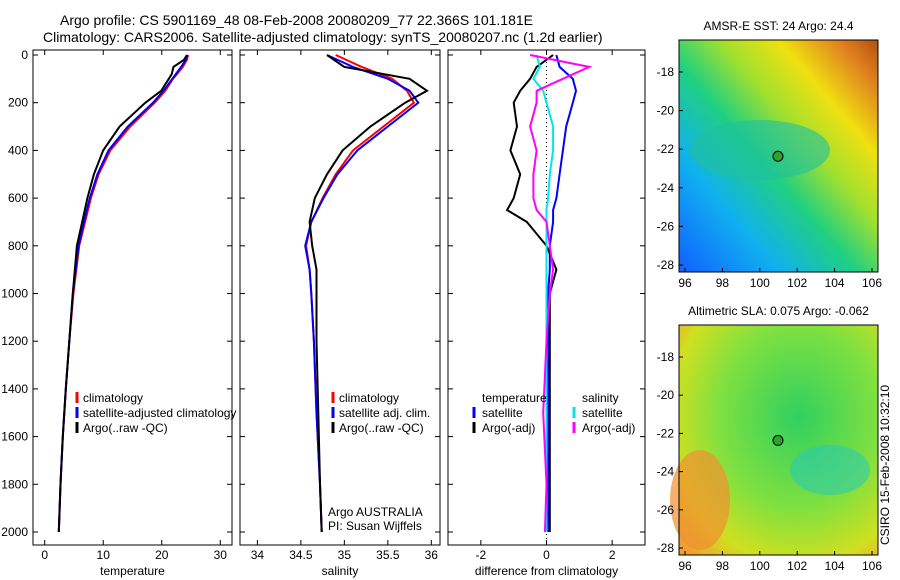 This screenshot has height=580, width=900. What do you see at coordinates (778, 26) in the screenshot?
I see `map-title: AMSR-E SST: 24 Argo: 24.4` at bounding box center [778, 26].